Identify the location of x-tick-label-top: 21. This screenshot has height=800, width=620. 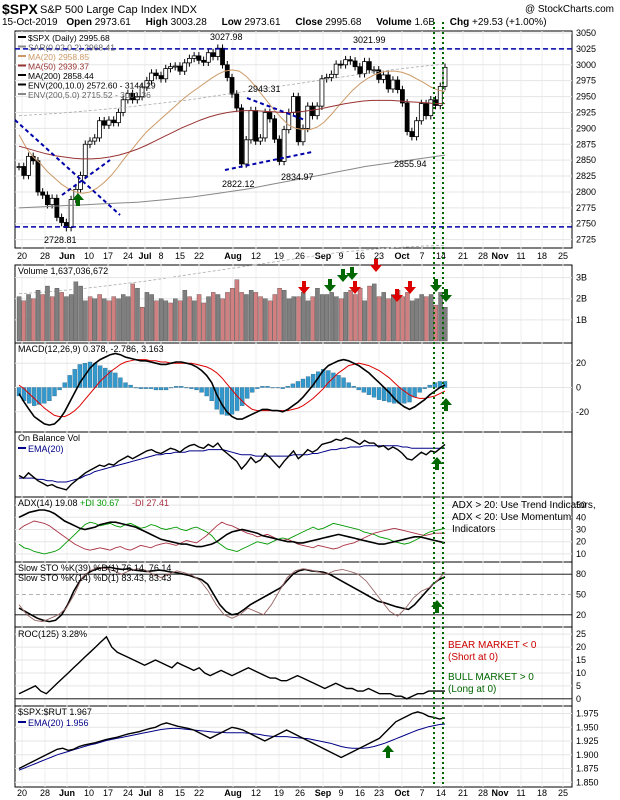
(463, 256).